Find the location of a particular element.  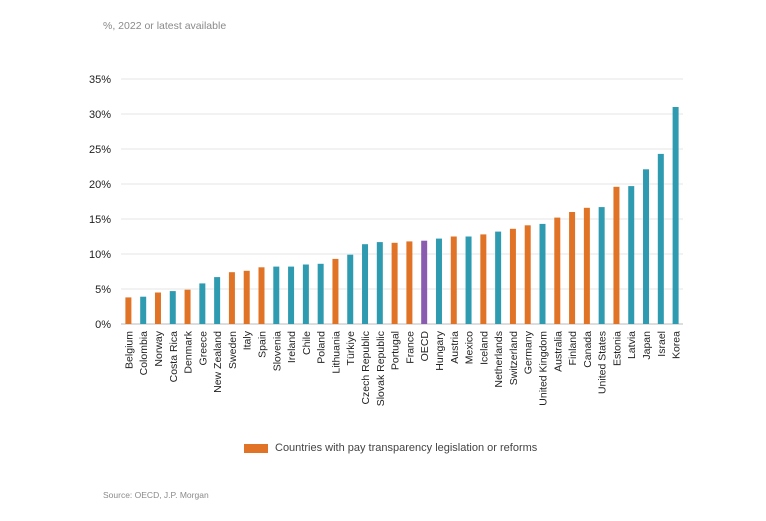

bar-finland is located at coordinates (572, 268).